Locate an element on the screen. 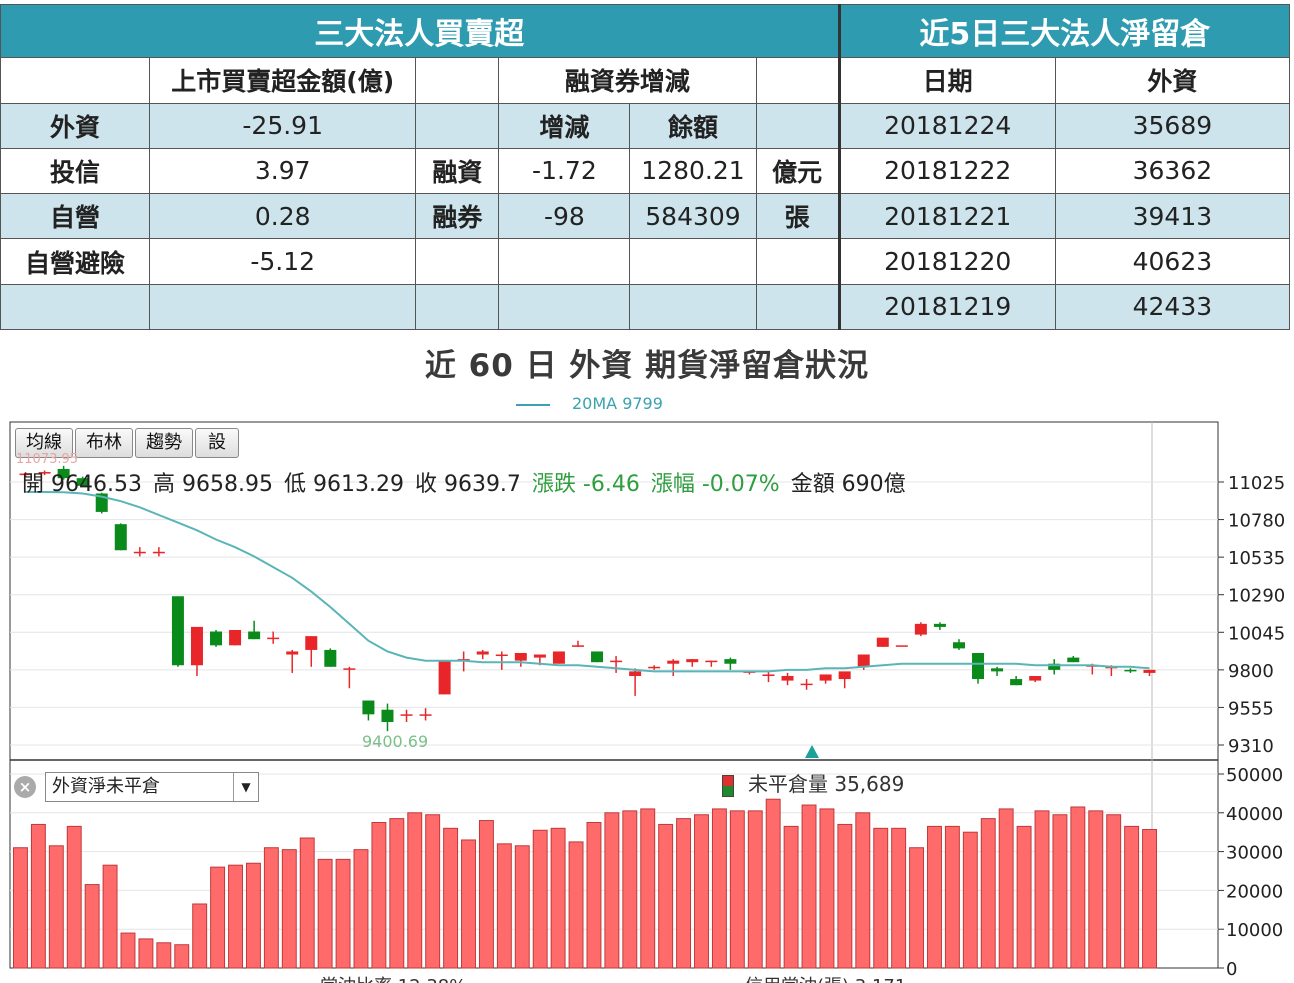 This screenshot has height=983, width=1294. y-tick-label: 11025 is located at coordinates (1256, 483).